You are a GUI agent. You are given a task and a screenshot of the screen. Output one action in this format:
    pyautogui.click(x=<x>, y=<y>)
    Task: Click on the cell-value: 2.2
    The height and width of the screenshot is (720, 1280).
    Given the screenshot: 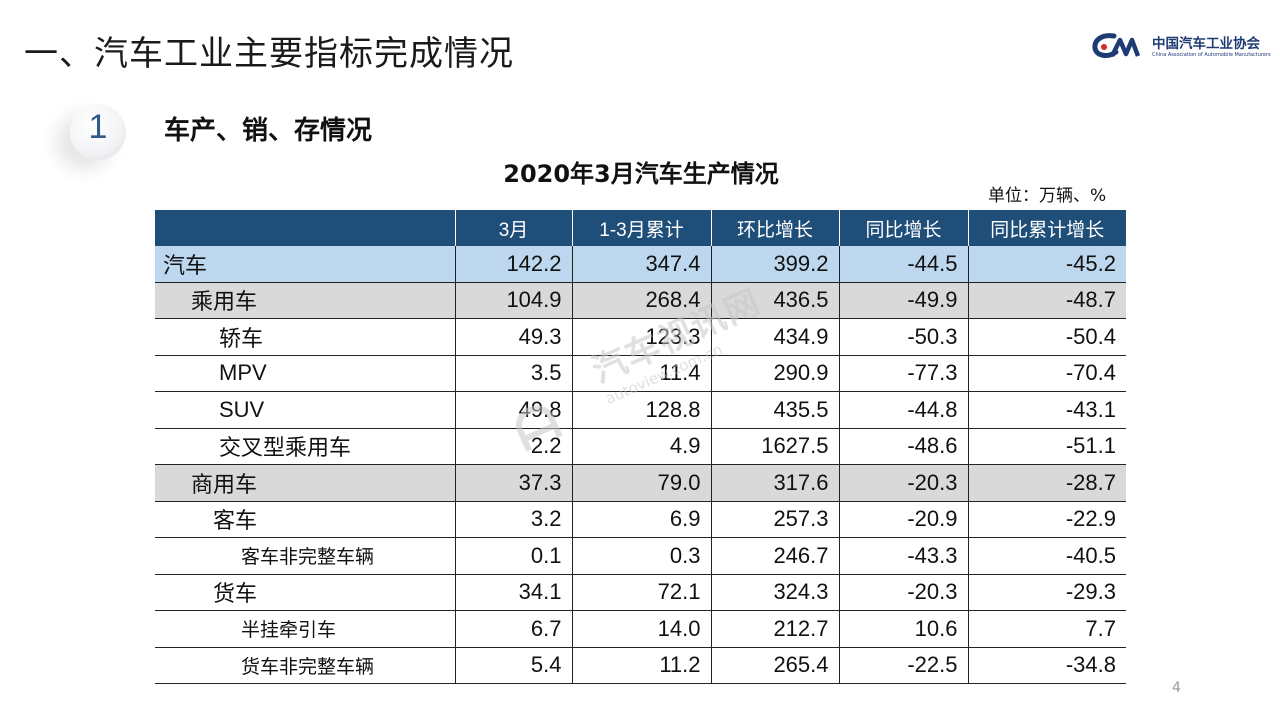 What is the action you would take?
    pyautogui.click(x=513, y=446)
    